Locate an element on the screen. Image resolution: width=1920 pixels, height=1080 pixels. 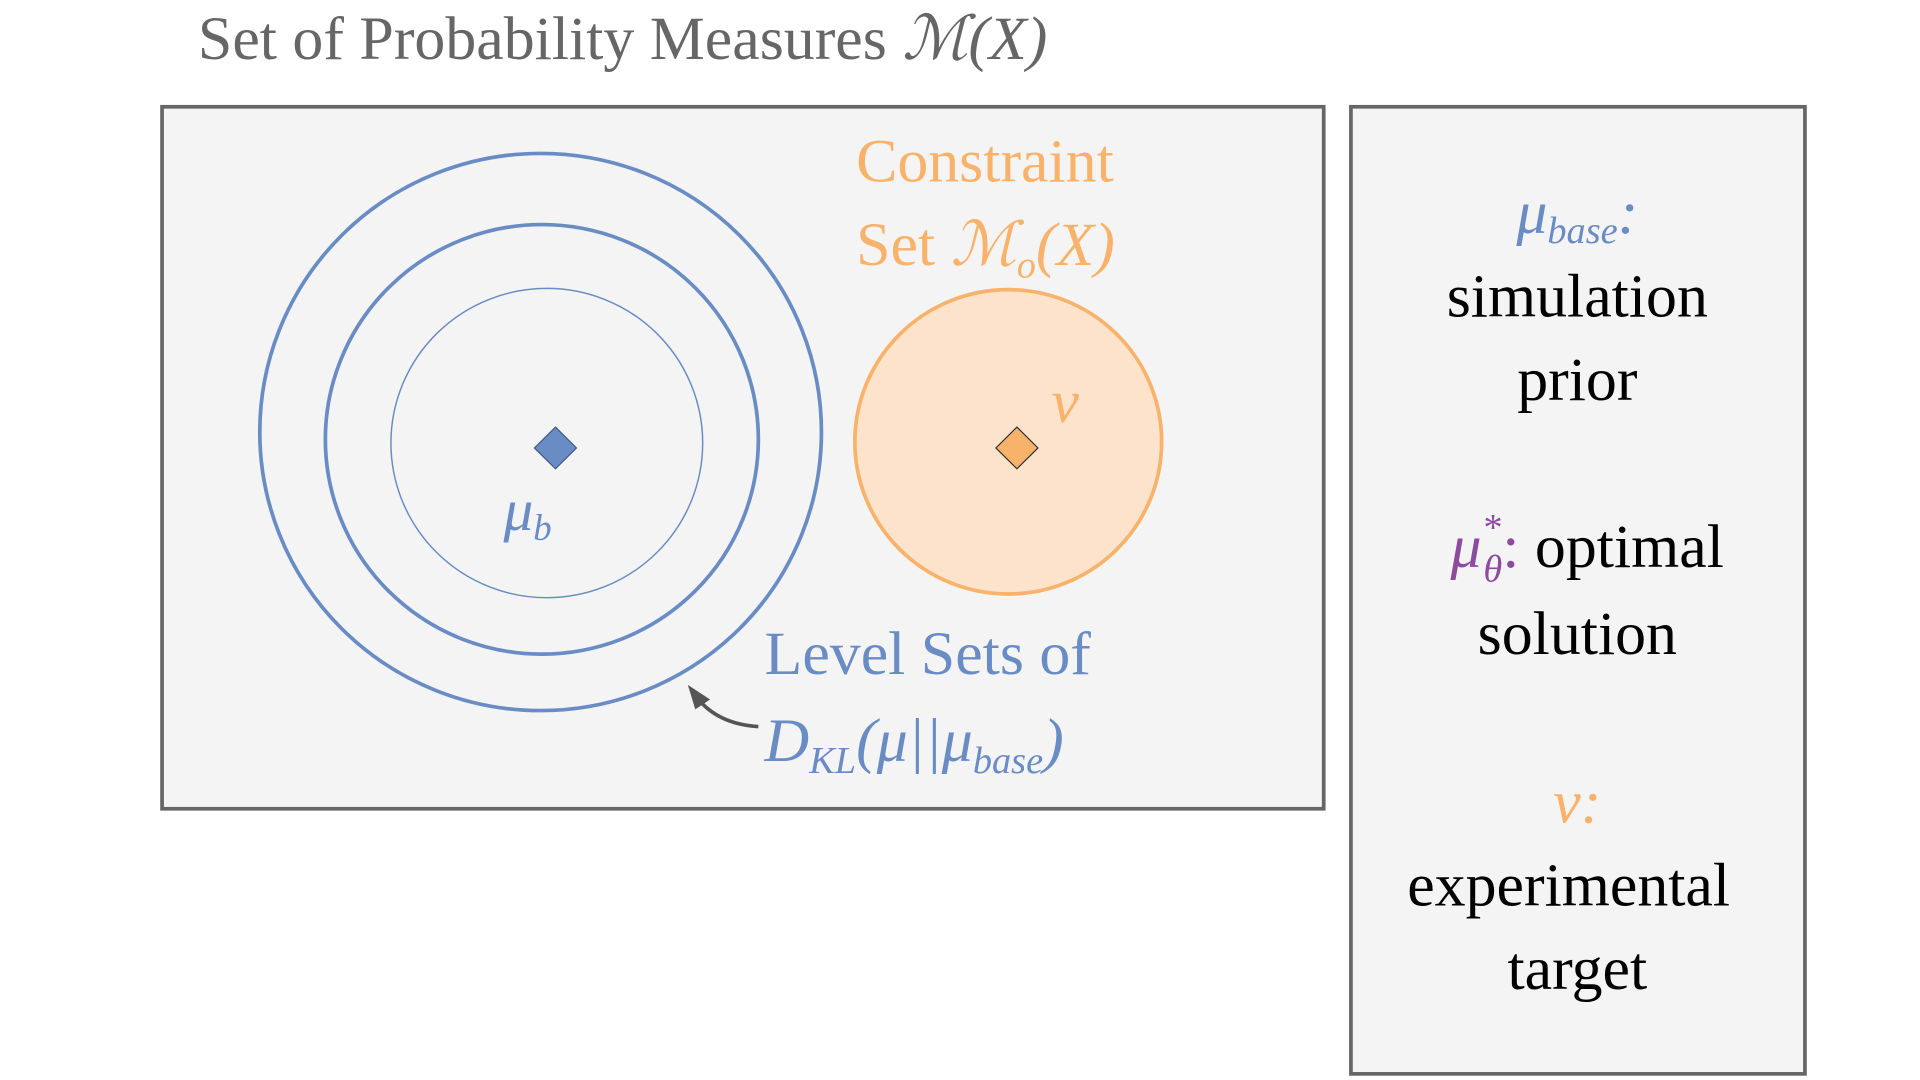
text: Set is located at coordinates (903, 245).